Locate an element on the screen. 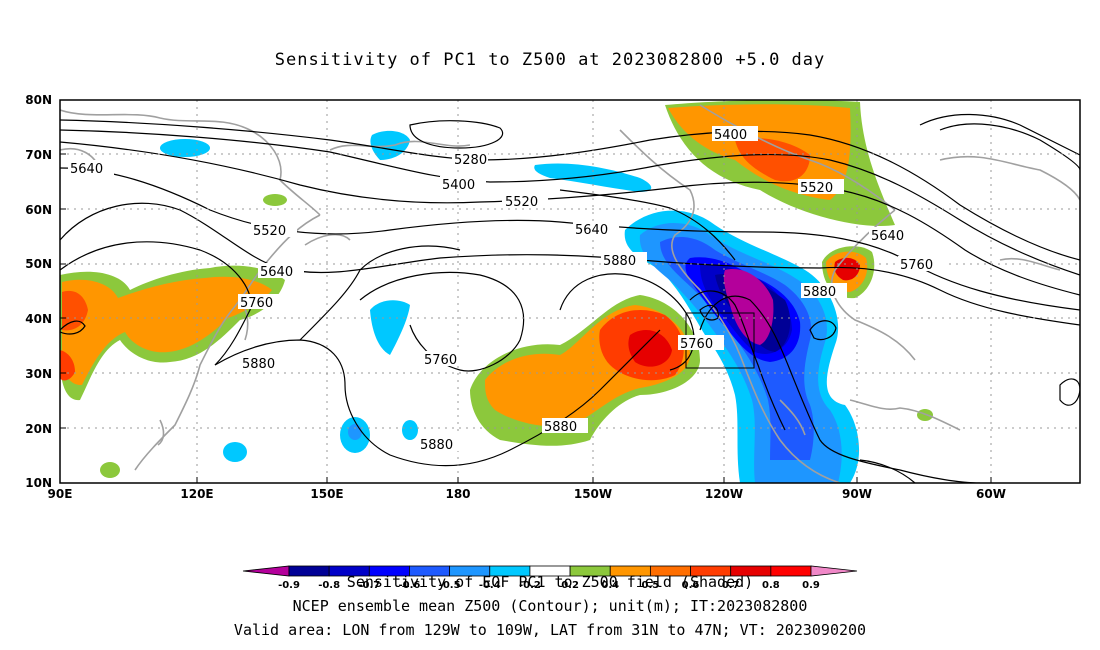  lat-tick-label: 20N is located at coordinates (38, 429).